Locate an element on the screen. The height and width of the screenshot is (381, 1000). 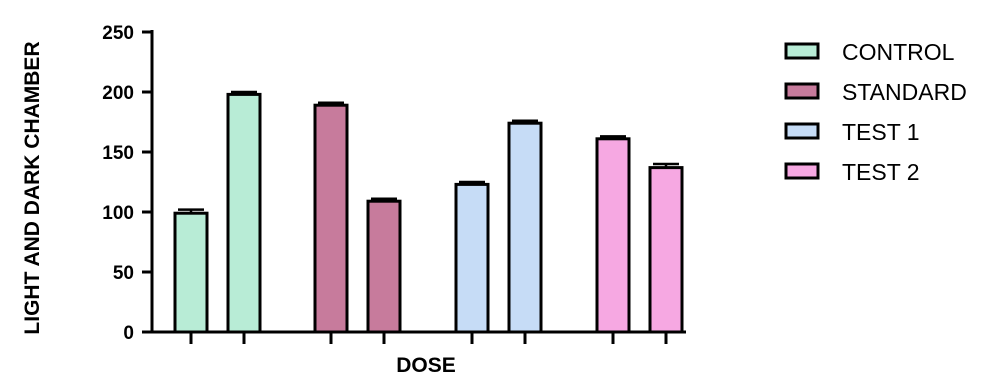
y-tick-label: 0 is located at coordinates (128, 333).